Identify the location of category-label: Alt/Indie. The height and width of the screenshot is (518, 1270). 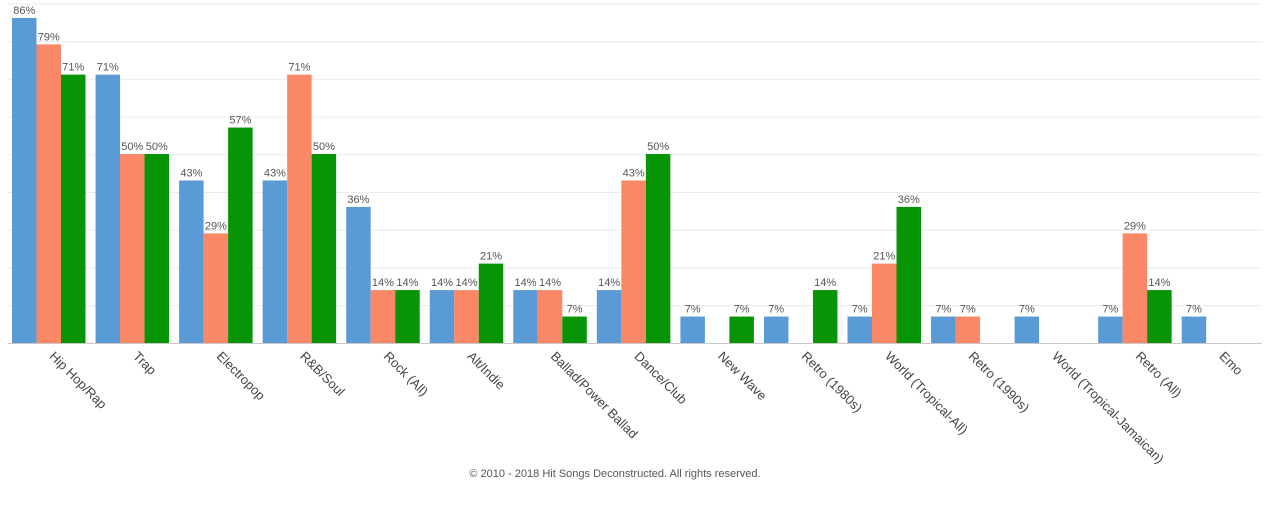
(486, 371).